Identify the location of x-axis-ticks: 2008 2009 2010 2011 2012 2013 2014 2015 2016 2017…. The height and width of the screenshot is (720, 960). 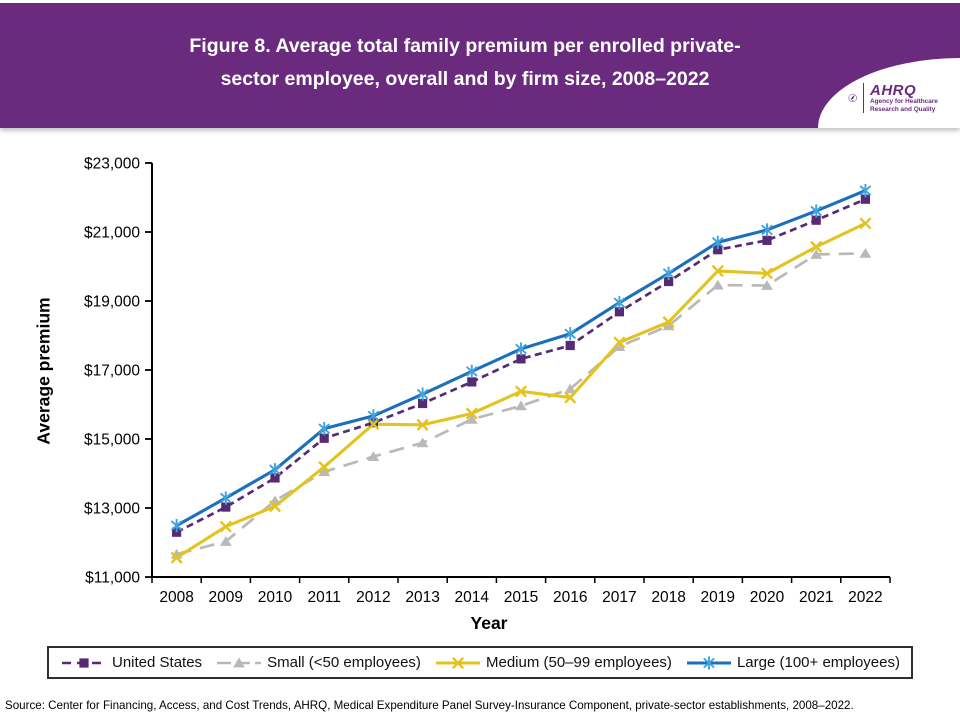
(521, 591).